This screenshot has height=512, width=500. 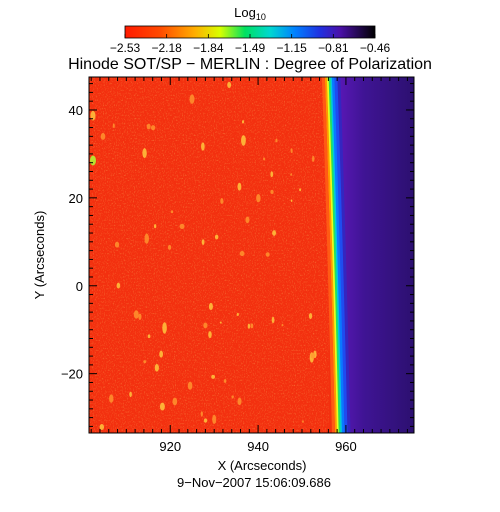 I want to click on y-tick-label: 0, so click(x=79, y=286).